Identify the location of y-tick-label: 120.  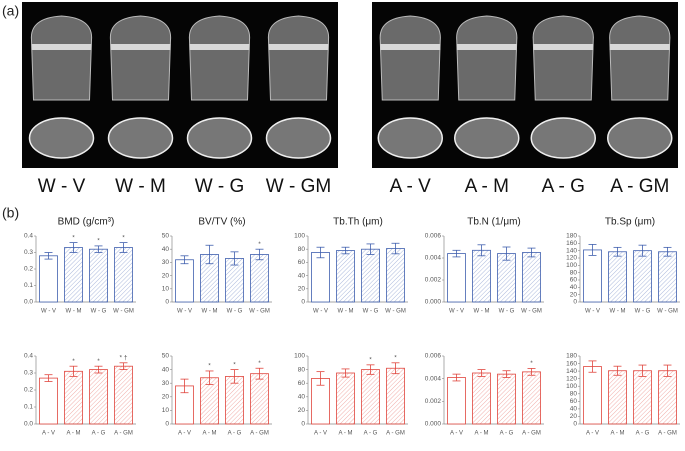
(571, 378).